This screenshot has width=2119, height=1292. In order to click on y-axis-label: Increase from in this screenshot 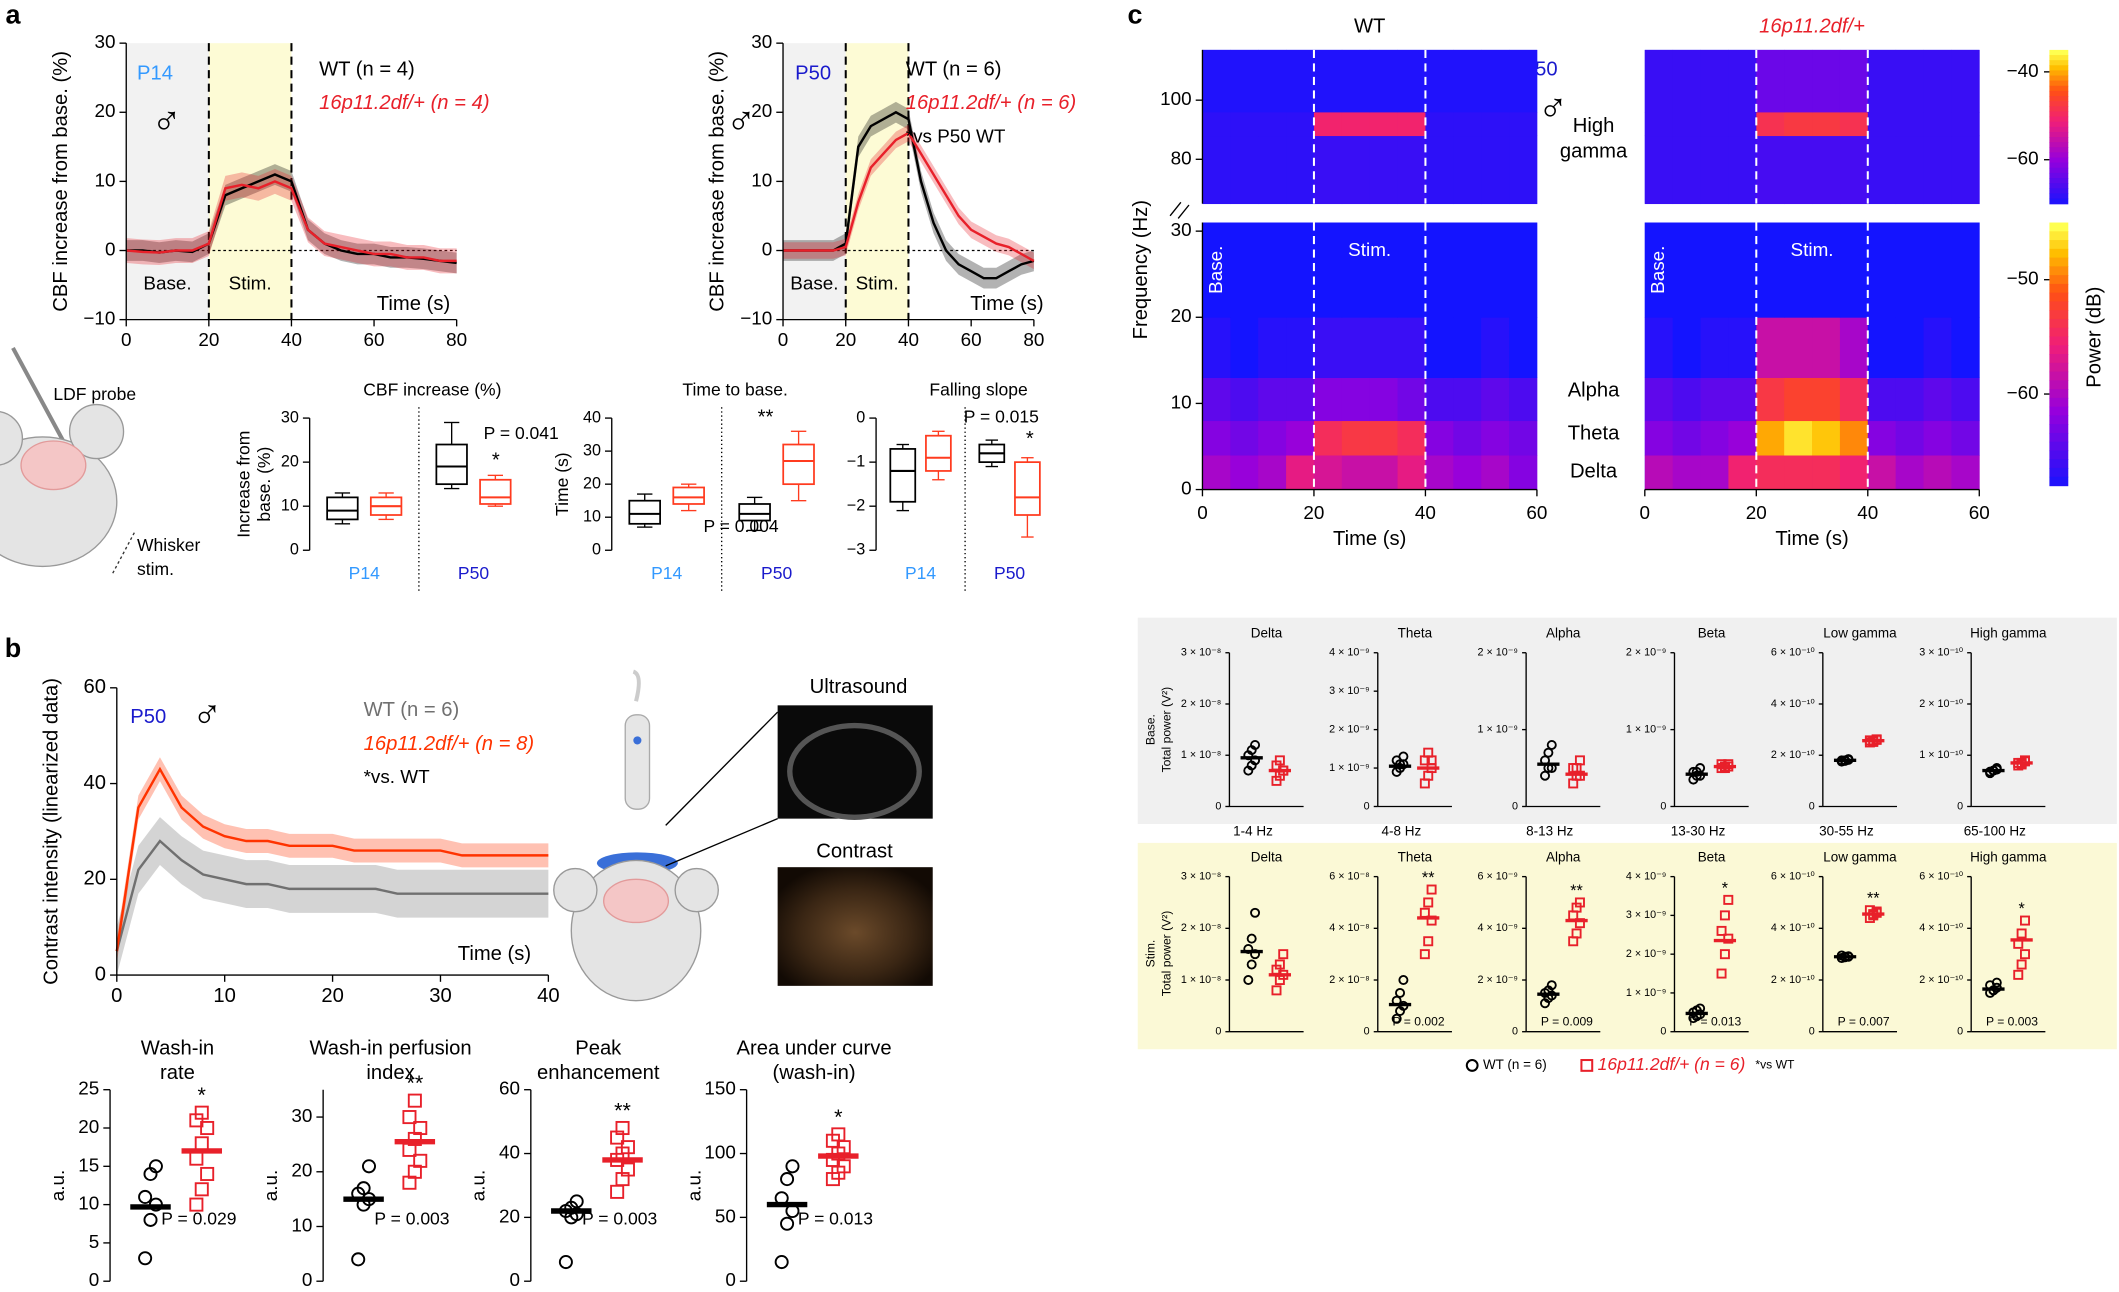, I will do `click(244, 484)`.